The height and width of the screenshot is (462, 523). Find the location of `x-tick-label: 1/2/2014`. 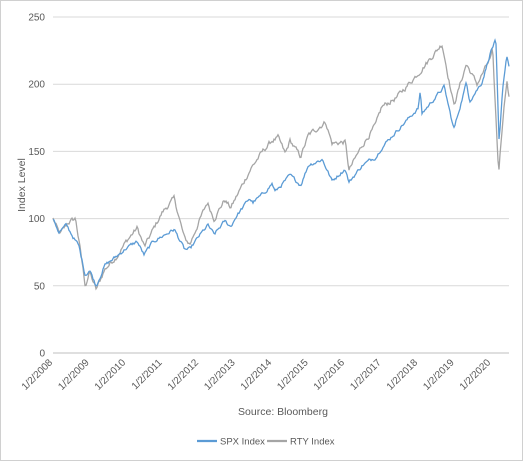

x-tick-label: 1/2/2014 is located at coordinates (257, 375).